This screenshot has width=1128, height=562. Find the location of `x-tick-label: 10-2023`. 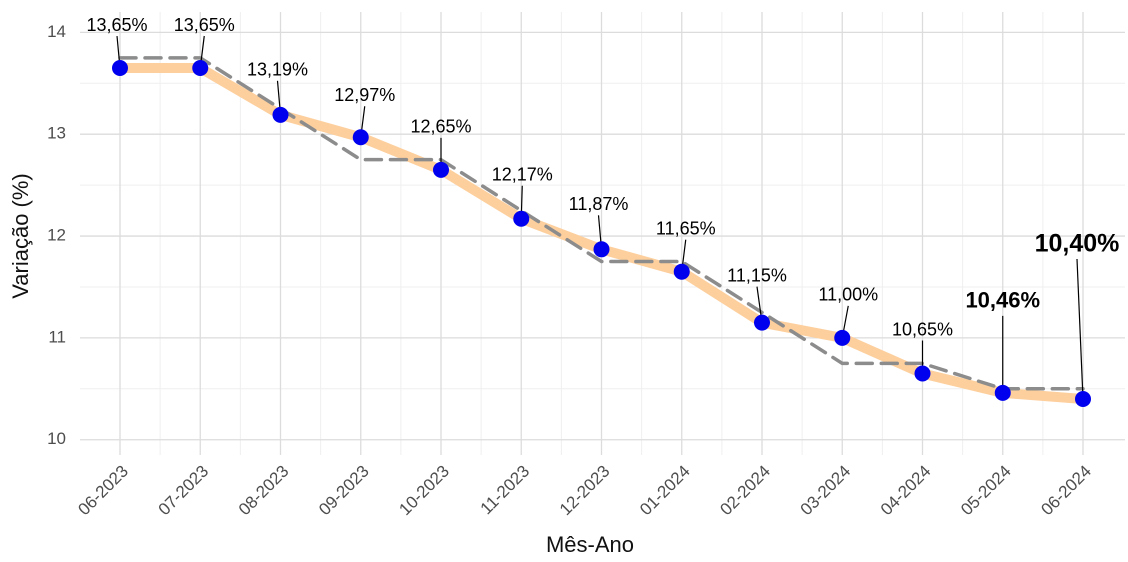

x-tick-label: 10-2023 is located at coordinates (424, 491).